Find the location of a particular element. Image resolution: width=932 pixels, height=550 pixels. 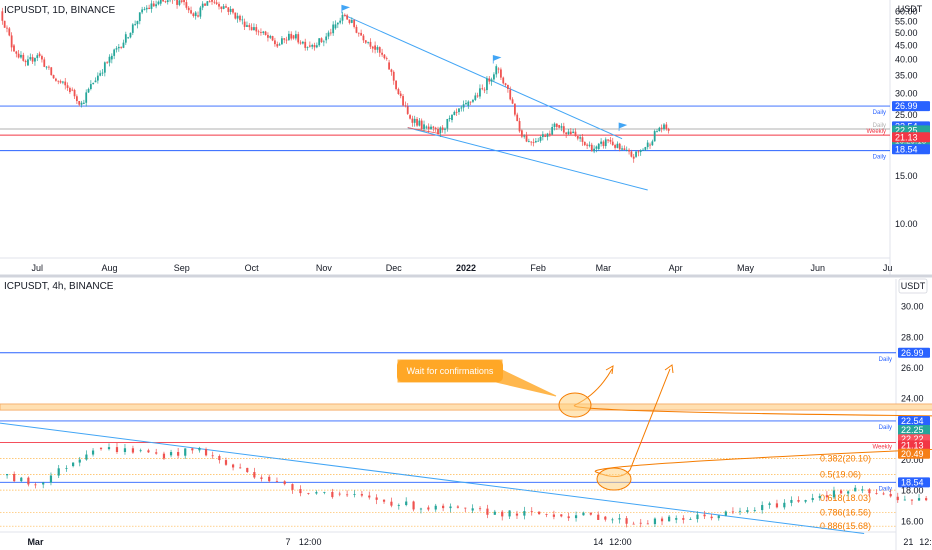

x-tick-label: 12:00 is located at coordinates (620, 542).